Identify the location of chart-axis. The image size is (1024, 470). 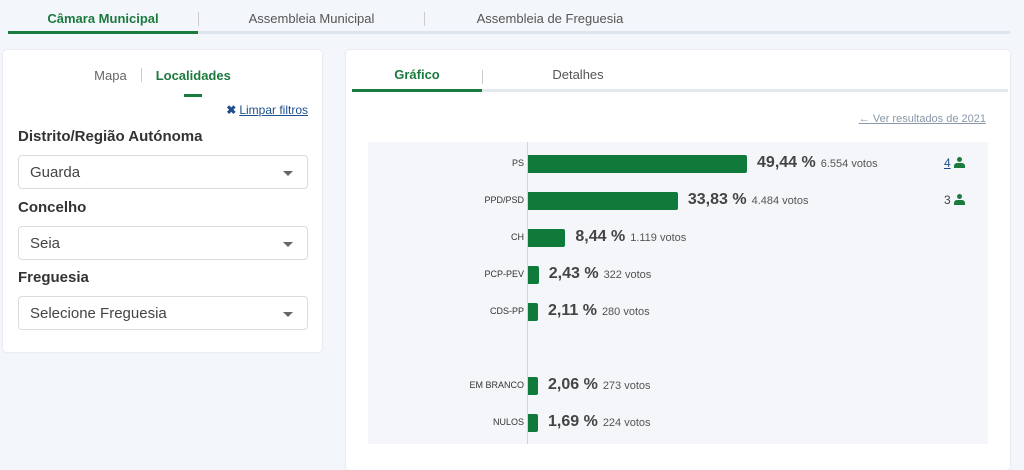
(527, 293).